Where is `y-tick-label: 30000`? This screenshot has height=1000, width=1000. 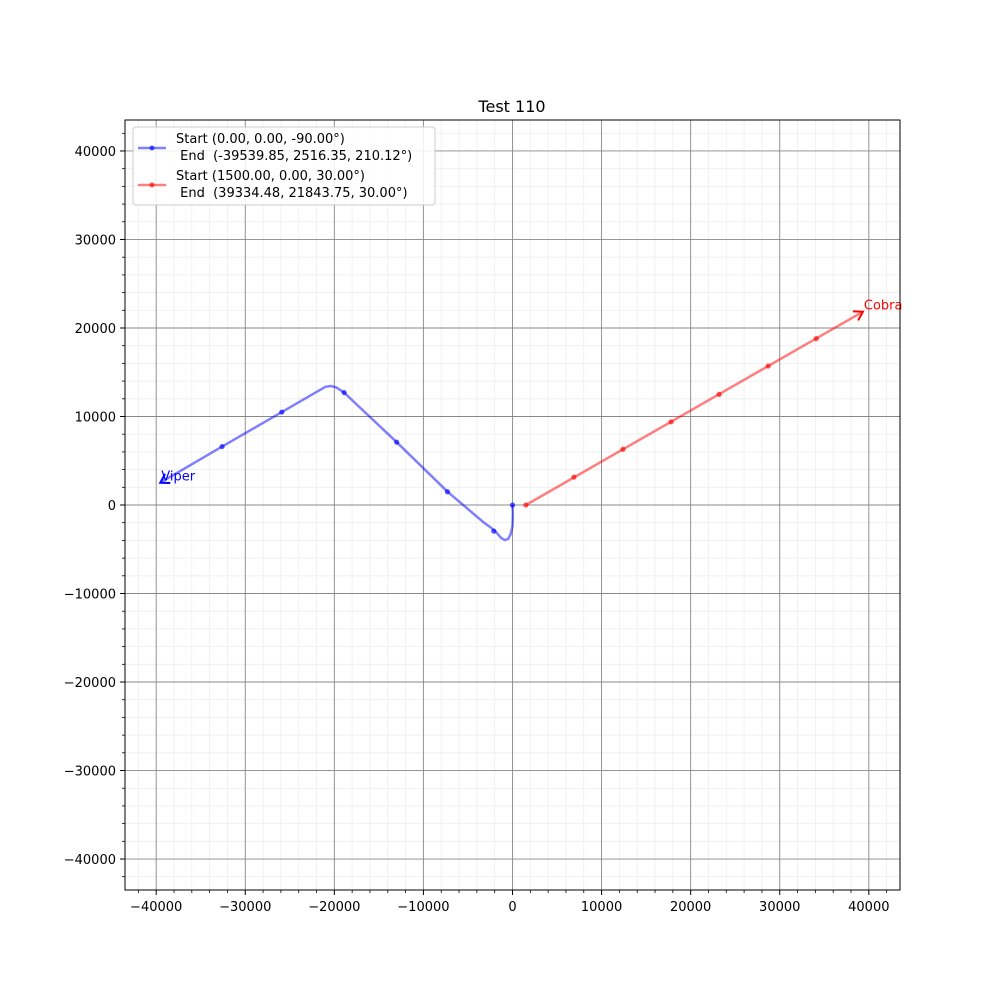
y-tick-label: 30000 is located at coordinates (95, 240).